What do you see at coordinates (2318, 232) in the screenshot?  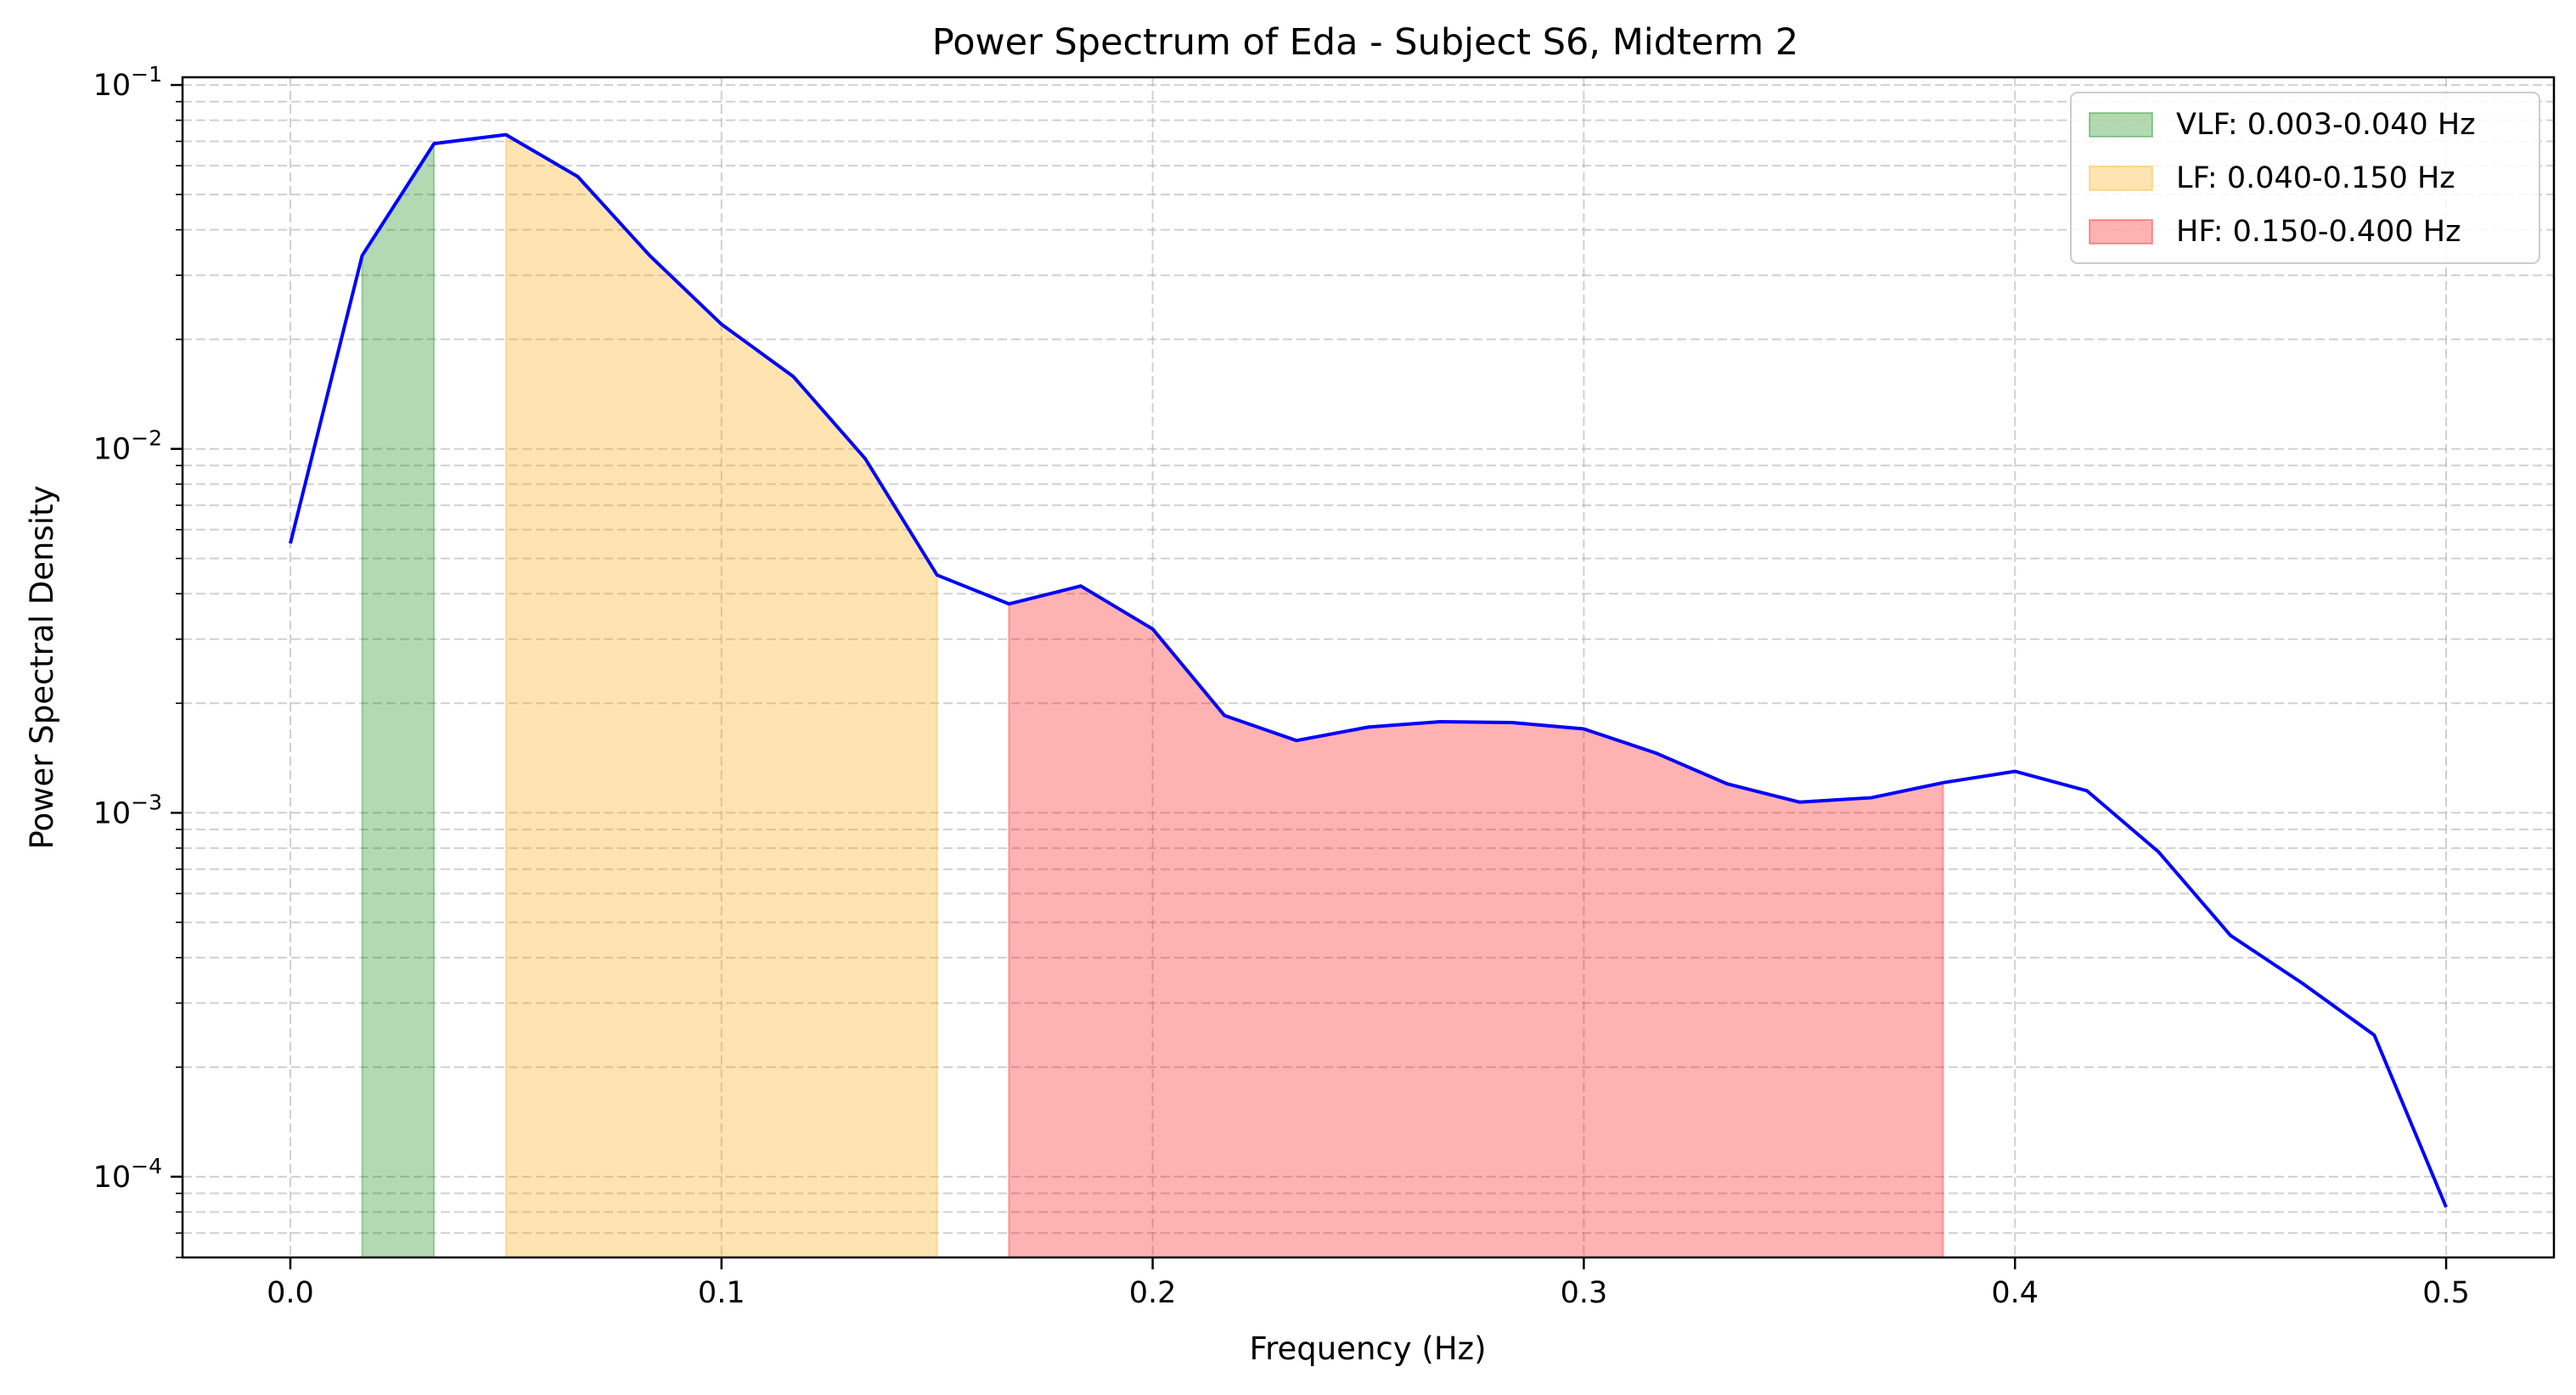 I see `legend-label-3: HF: 0.150-0.400 Hz` at bounding box center [2318, 232].